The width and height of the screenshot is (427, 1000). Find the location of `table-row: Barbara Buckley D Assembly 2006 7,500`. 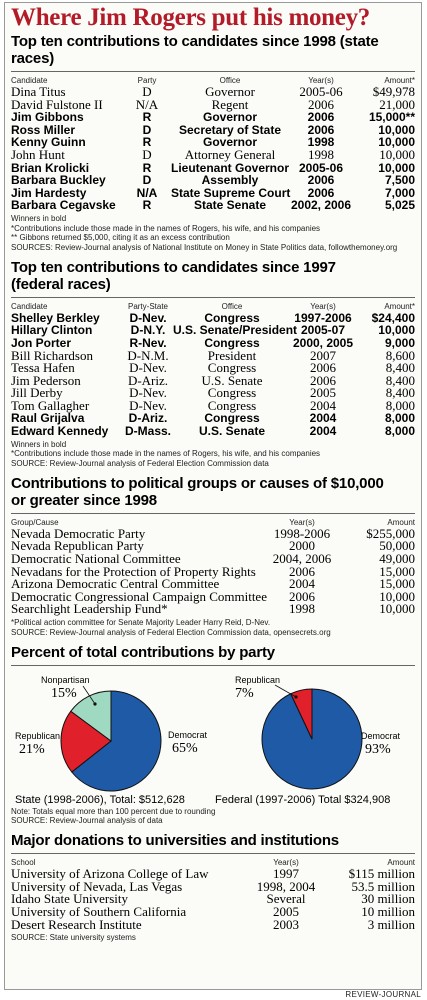

table-row: Barbara Buckley D Assembly 2006 7,500 is located at coordinates (213, 180).